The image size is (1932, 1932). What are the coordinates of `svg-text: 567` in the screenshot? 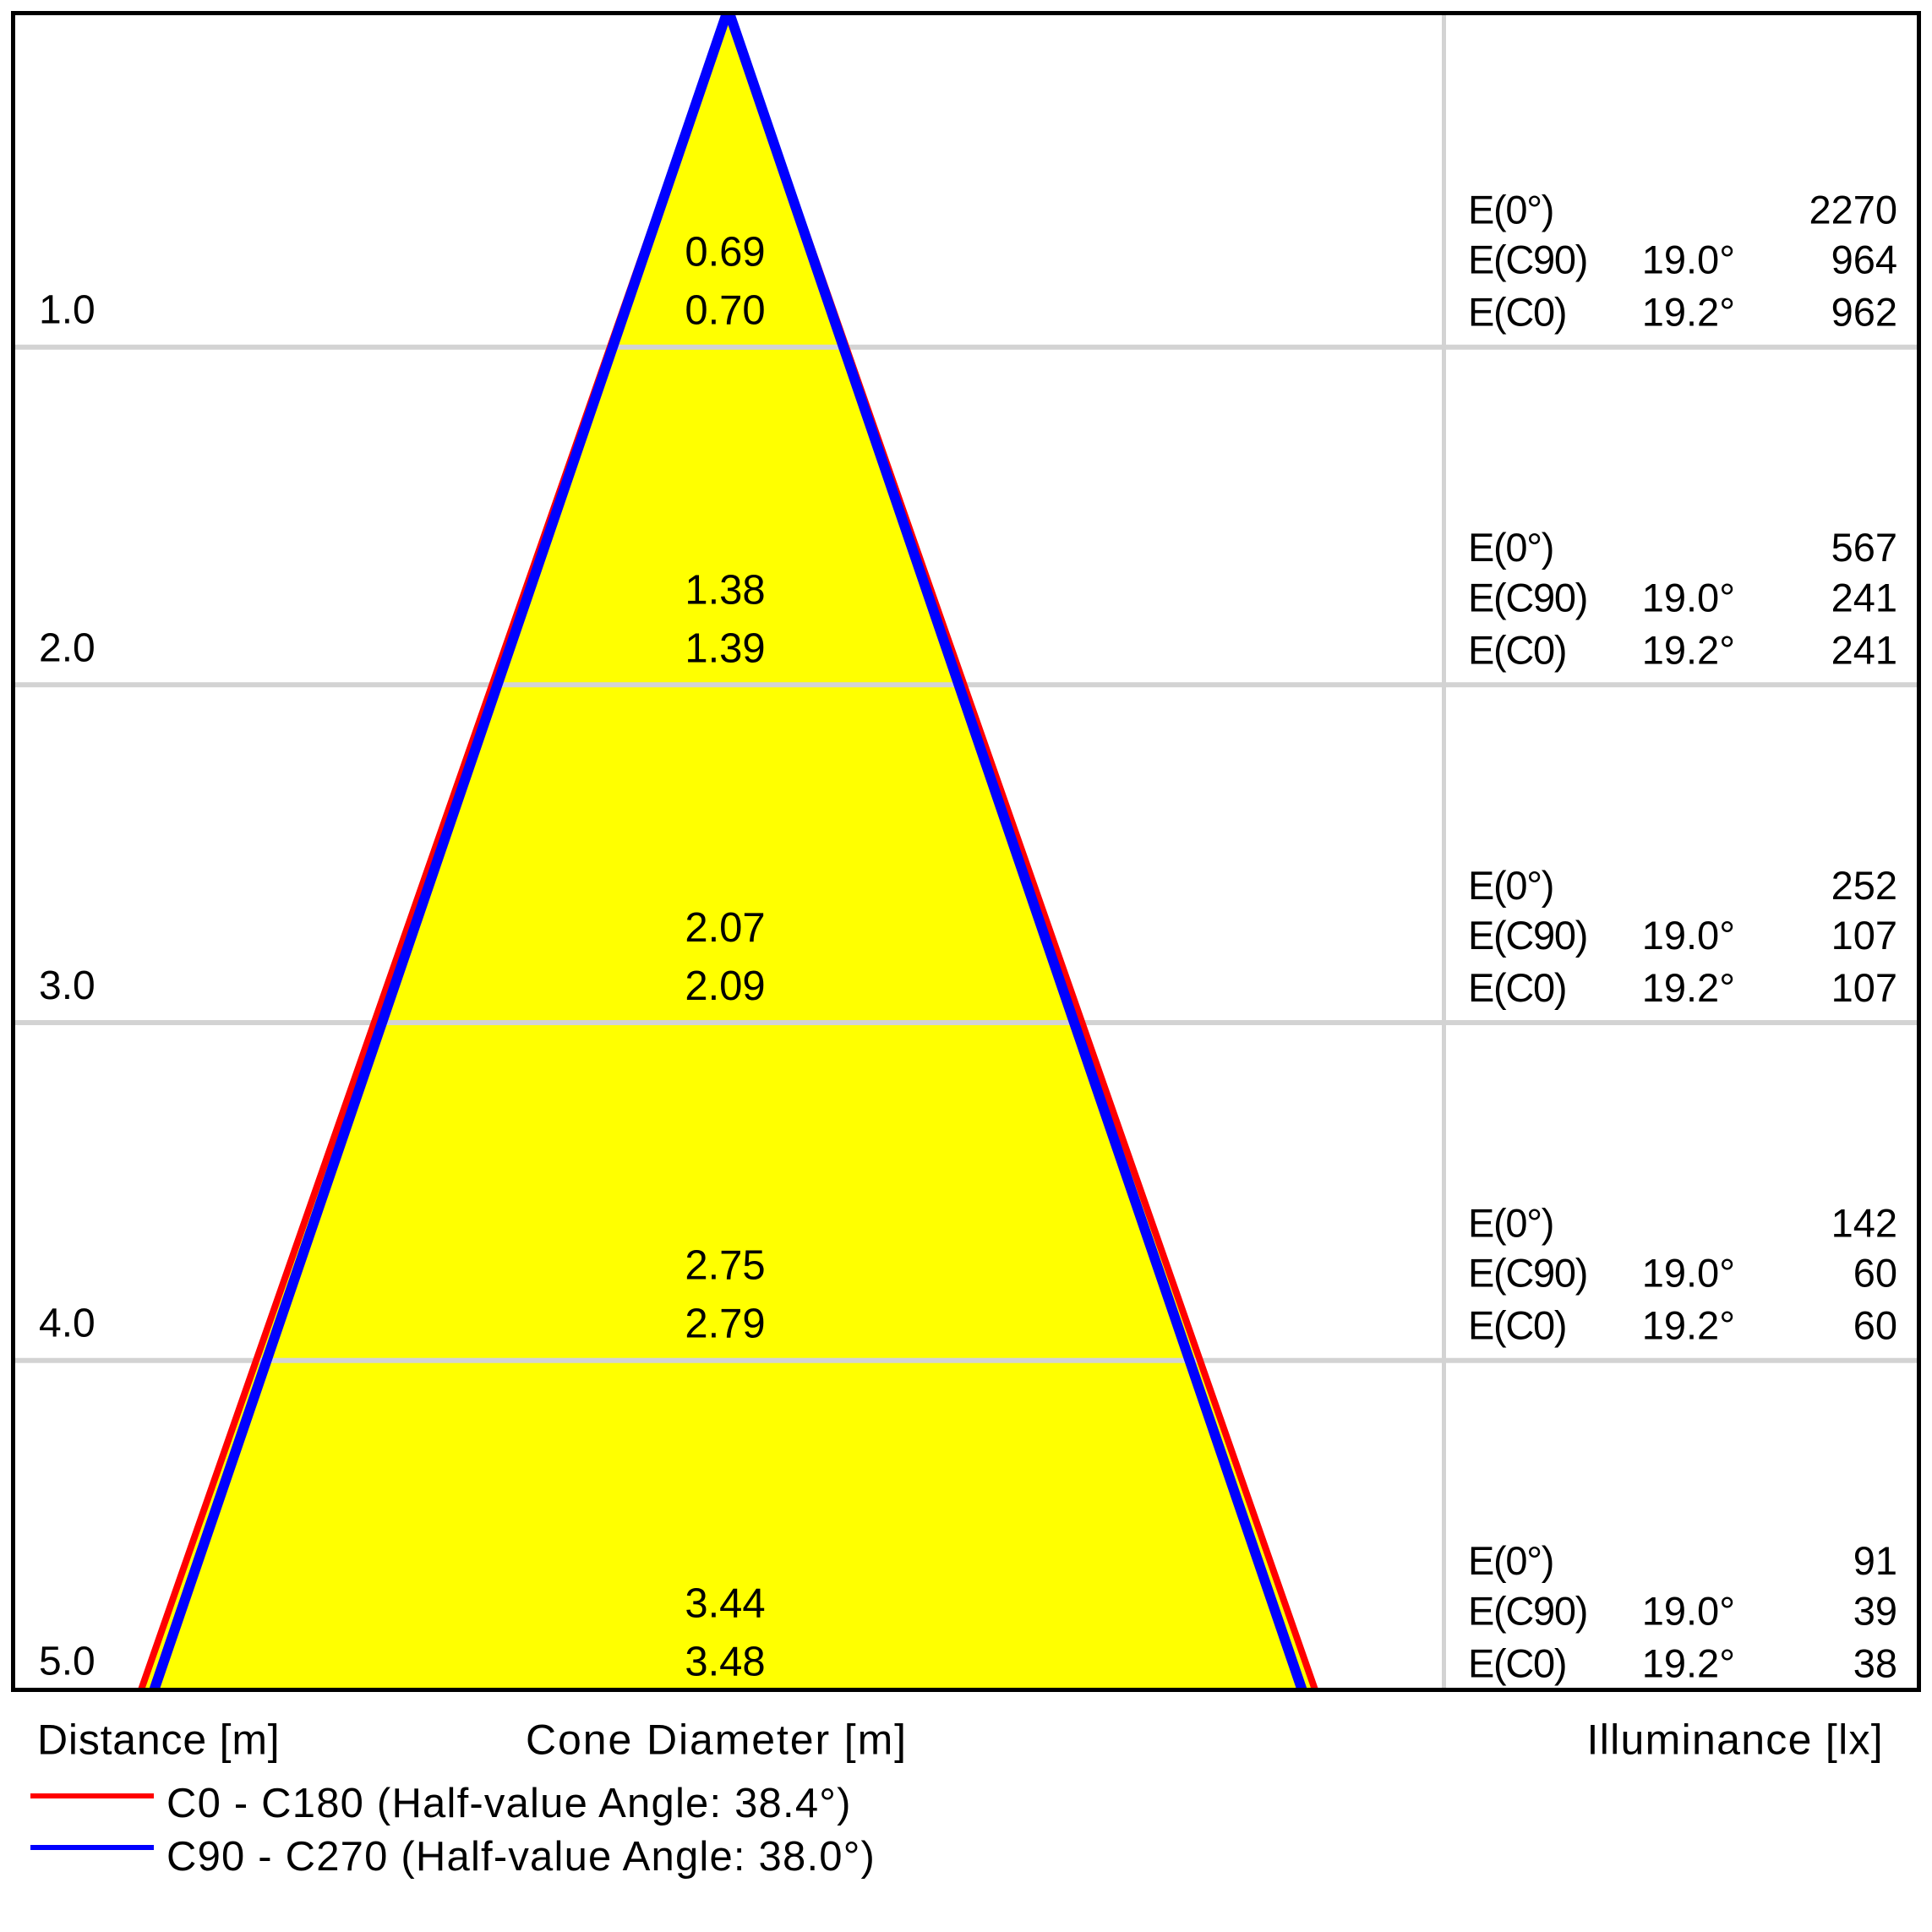 It's located at (1864, 547).